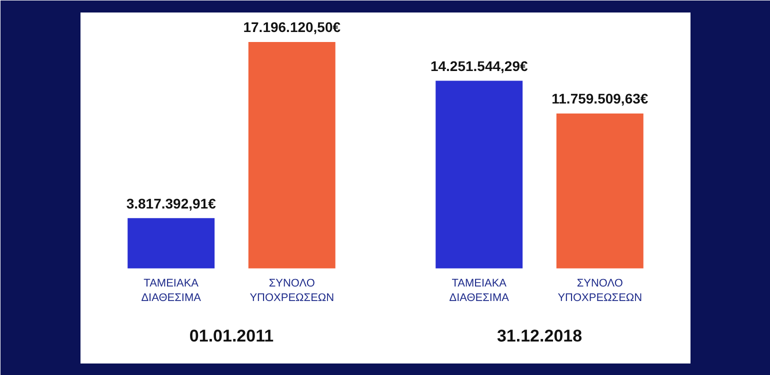  I want to click on data-label: 17.196.120,50€, so click(292, 27).